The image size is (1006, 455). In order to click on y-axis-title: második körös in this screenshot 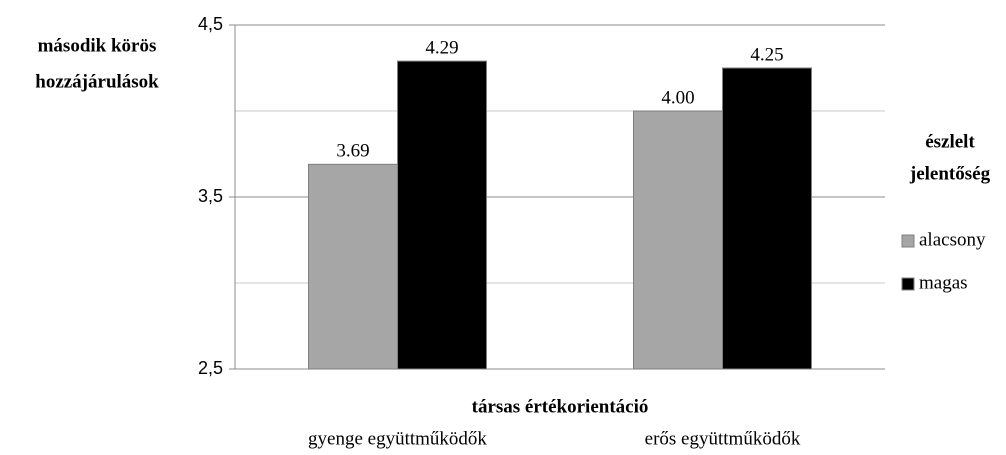, I will do `click(97, 45)`.